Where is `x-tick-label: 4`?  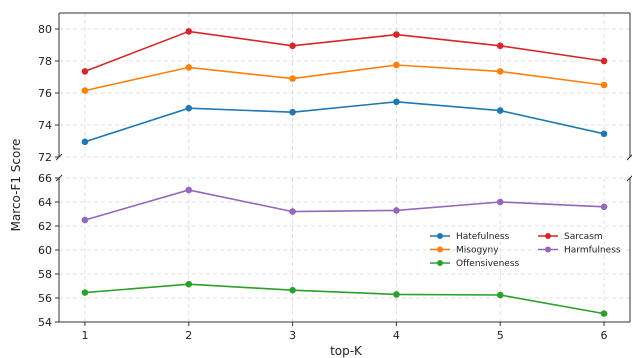
x-tick-label: 4 is located at coordinates (396, 335).